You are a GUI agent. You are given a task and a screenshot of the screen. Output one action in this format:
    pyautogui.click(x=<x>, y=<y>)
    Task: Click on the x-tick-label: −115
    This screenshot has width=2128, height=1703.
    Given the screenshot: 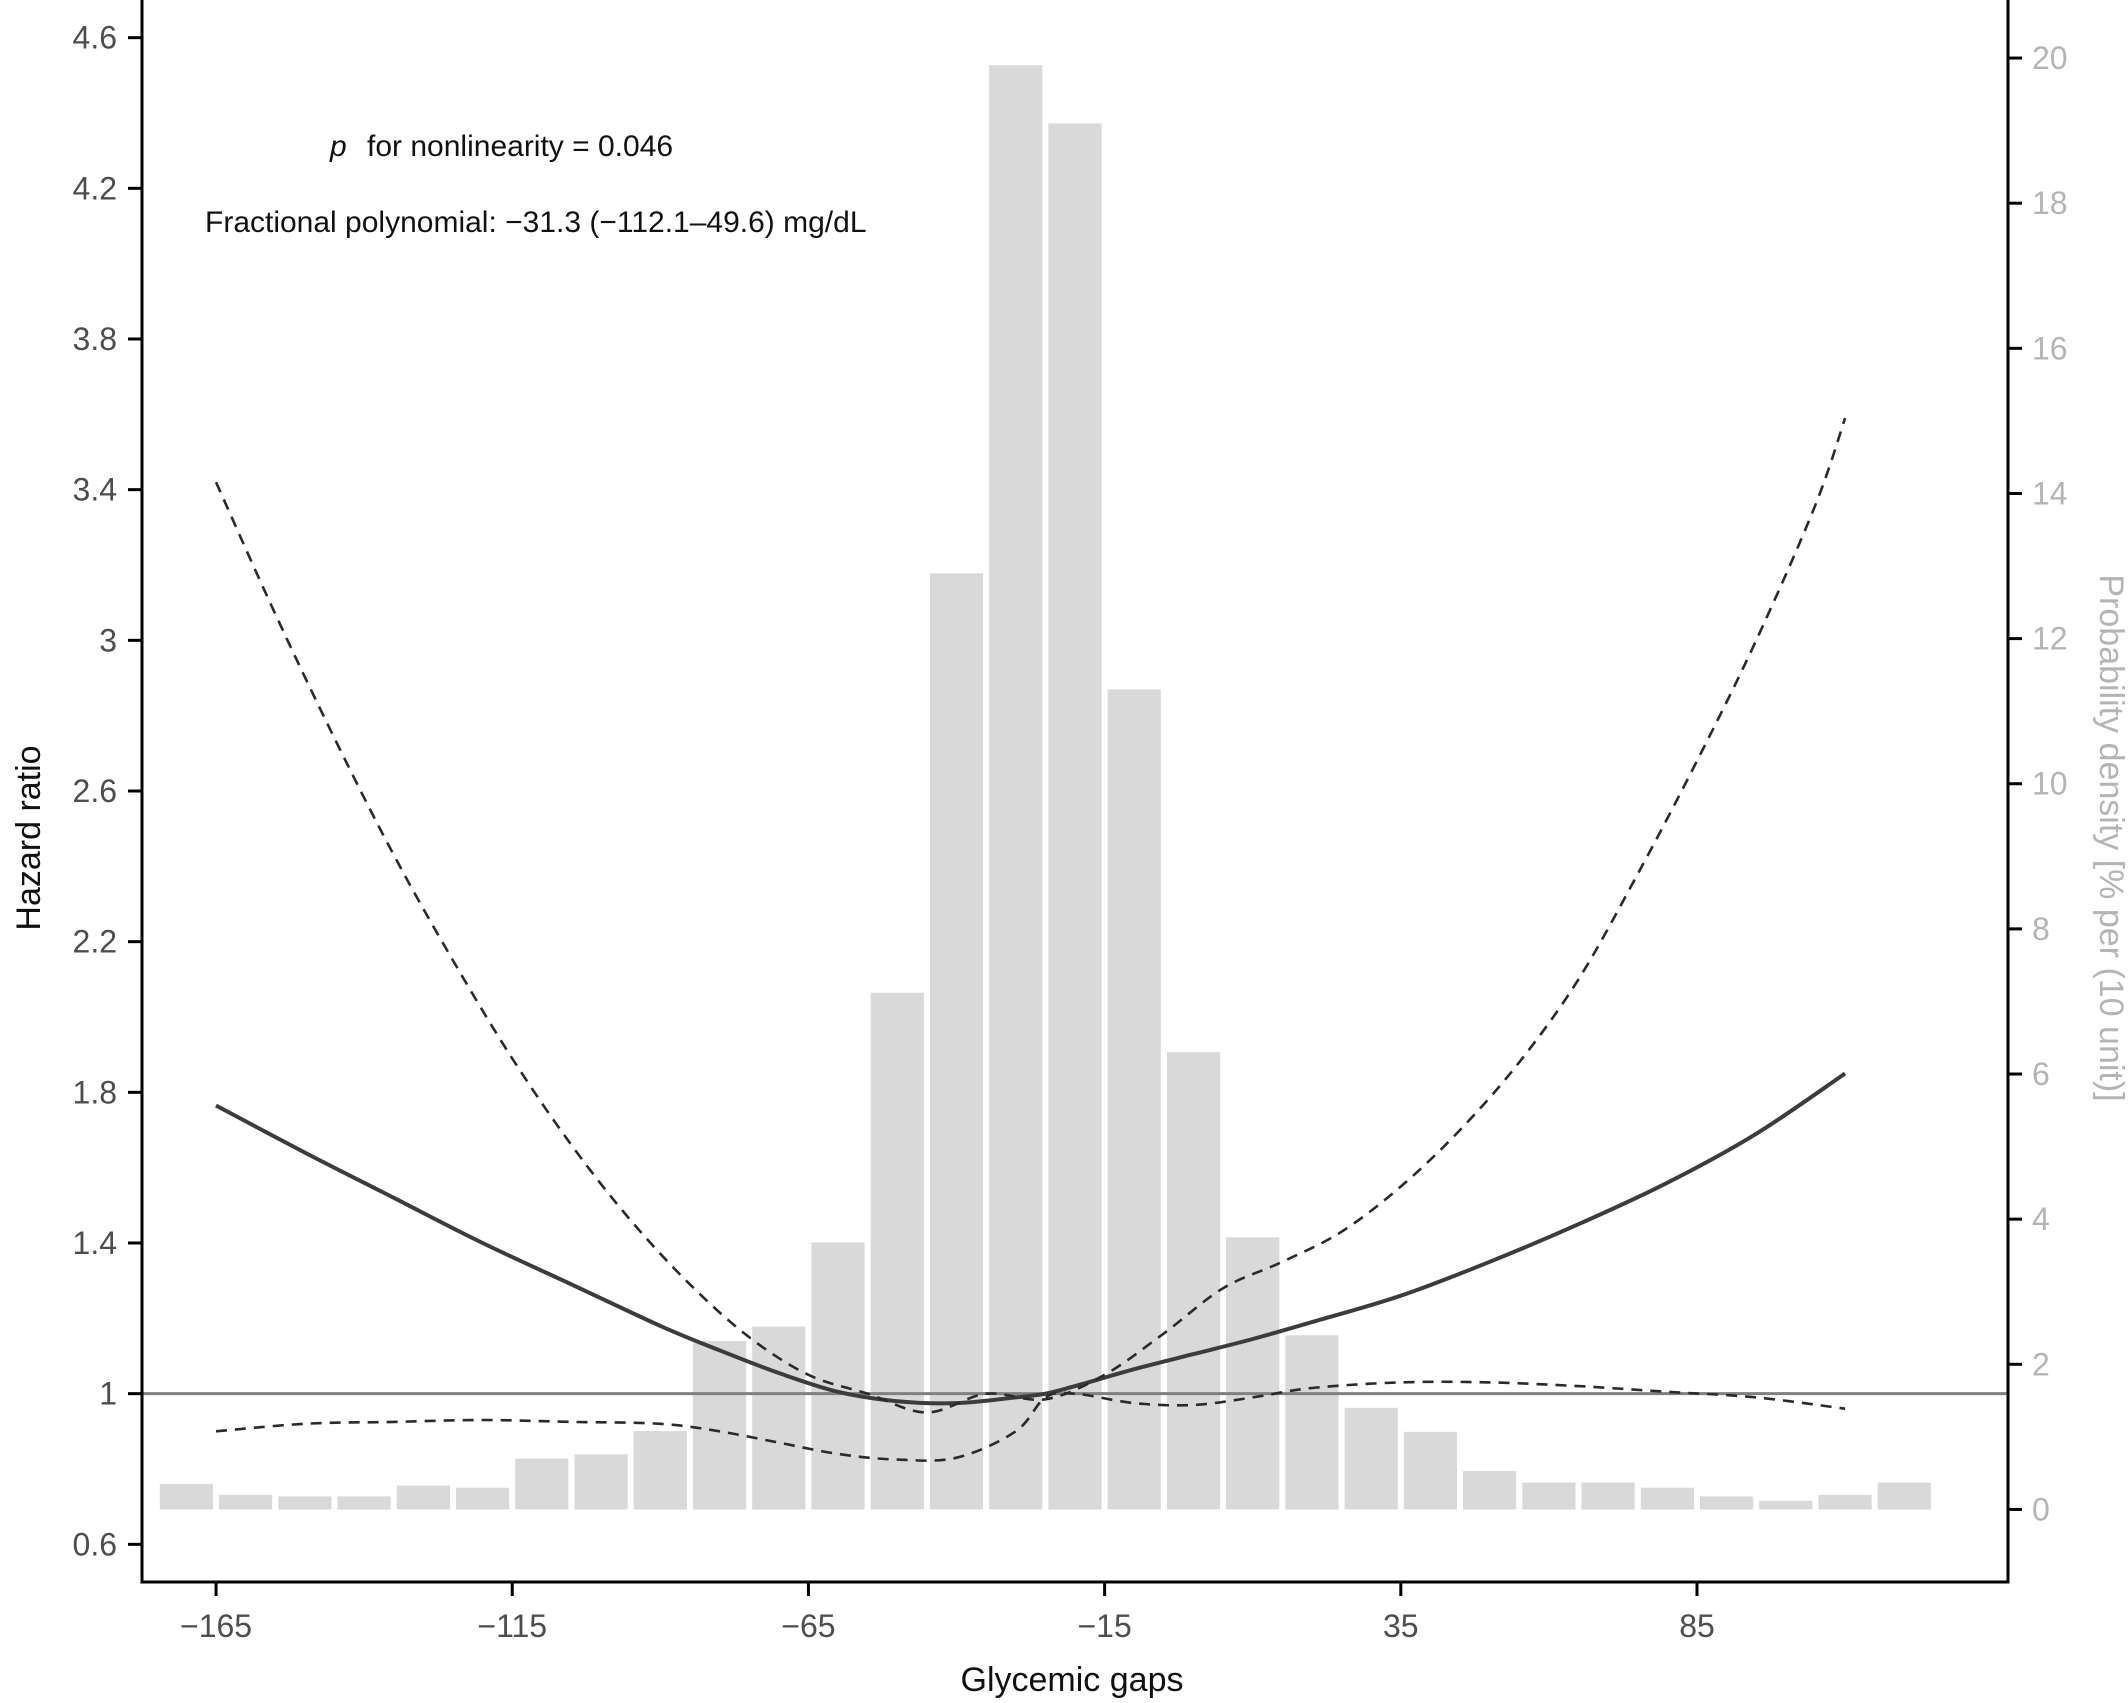 What is the action you would take?
    pyautogui.click(x=512, y=1626)
    